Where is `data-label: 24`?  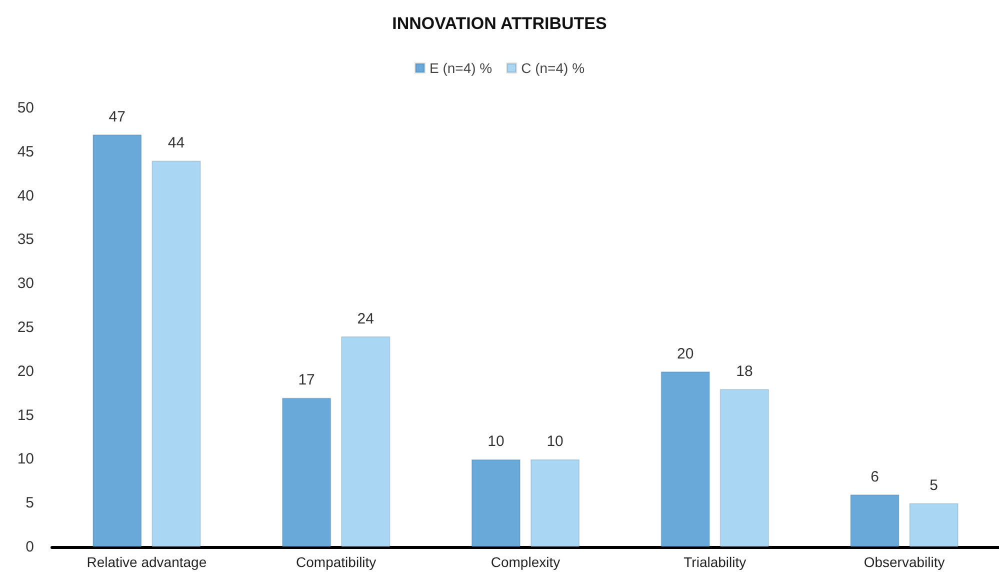
data-label: 24 is located at coordinates (365, 319).